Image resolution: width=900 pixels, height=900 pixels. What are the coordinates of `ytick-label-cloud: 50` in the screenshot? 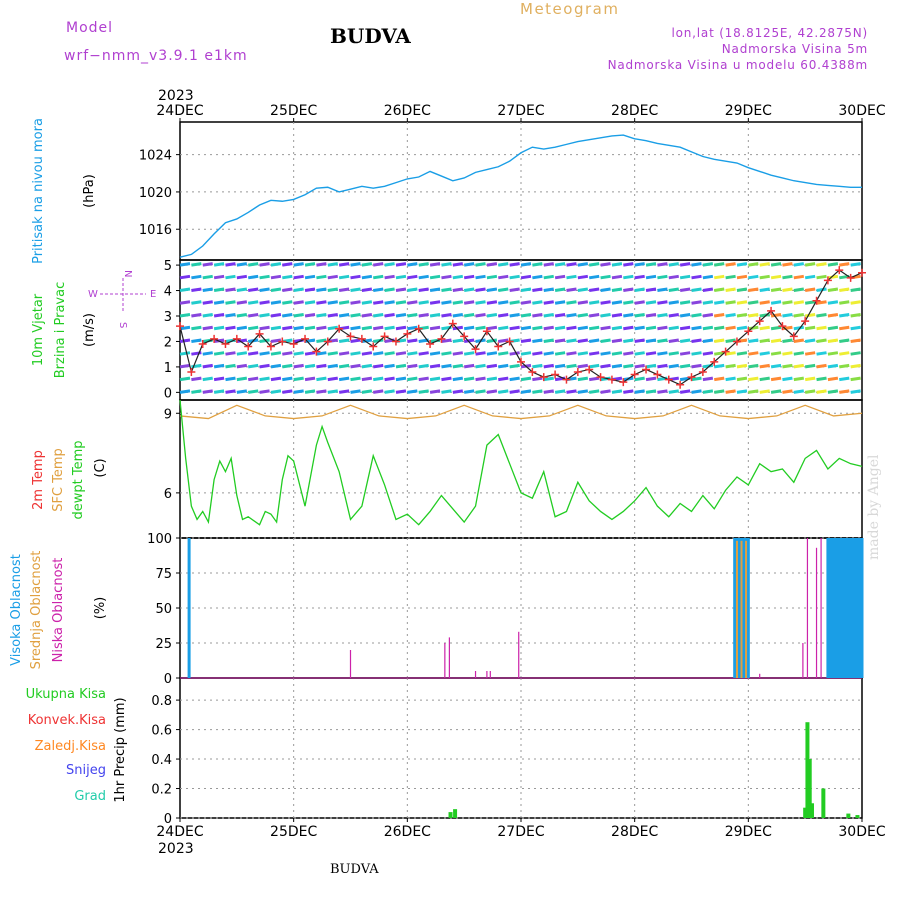 It's located at (163, 609).